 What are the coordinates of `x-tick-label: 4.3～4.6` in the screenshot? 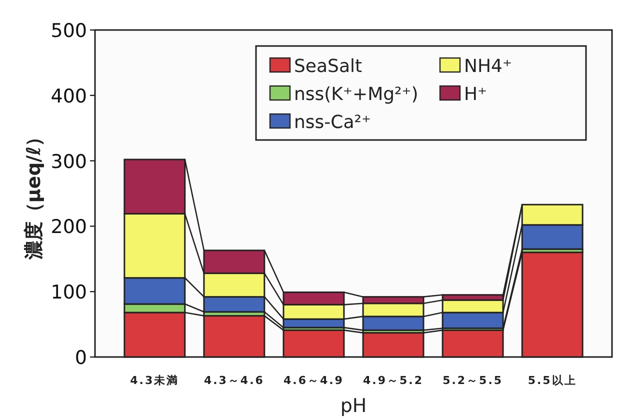 It's located at (234, 380).